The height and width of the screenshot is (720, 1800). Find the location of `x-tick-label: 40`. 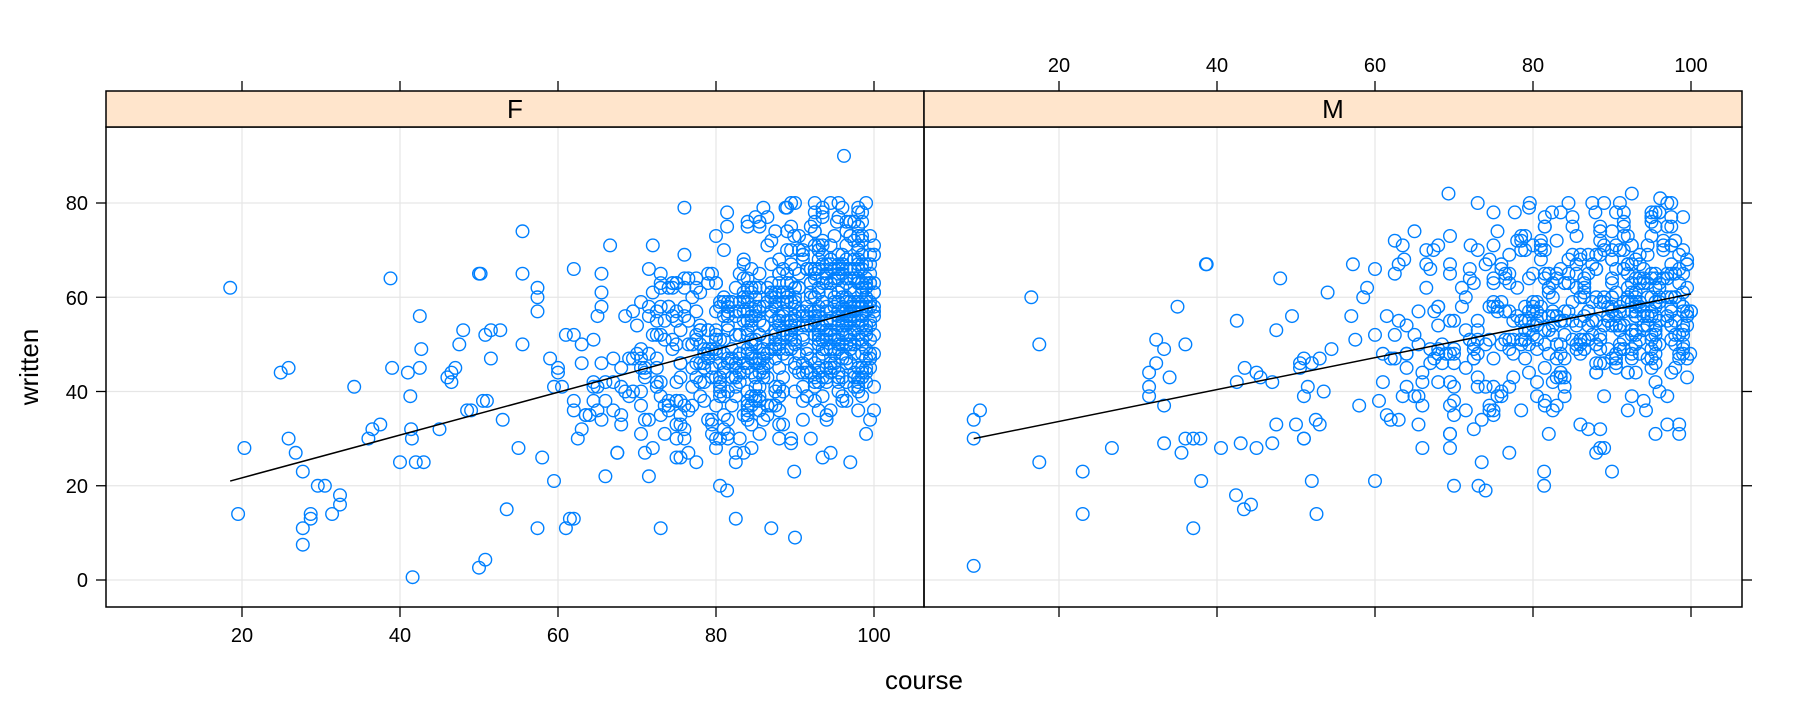

x-tick-label: 40 is located at coordinates (400, 636).